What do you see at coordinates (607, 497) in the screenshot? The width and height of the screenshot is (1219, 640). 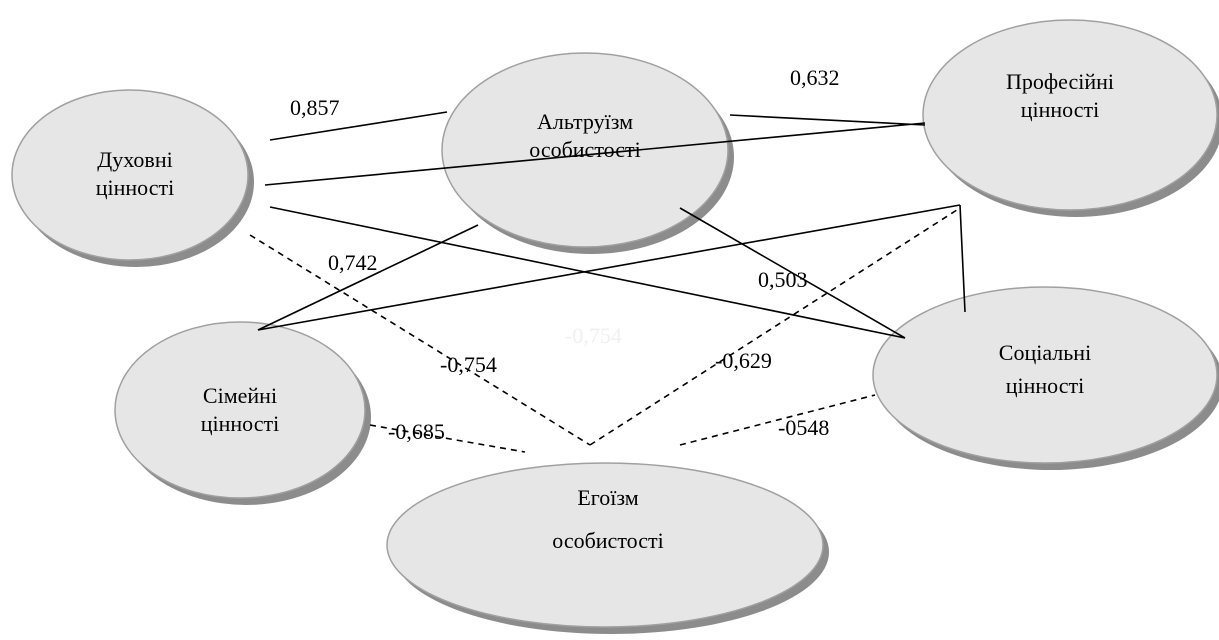 I see `node-label: Егоїзм` at bounding box center [607, 497].